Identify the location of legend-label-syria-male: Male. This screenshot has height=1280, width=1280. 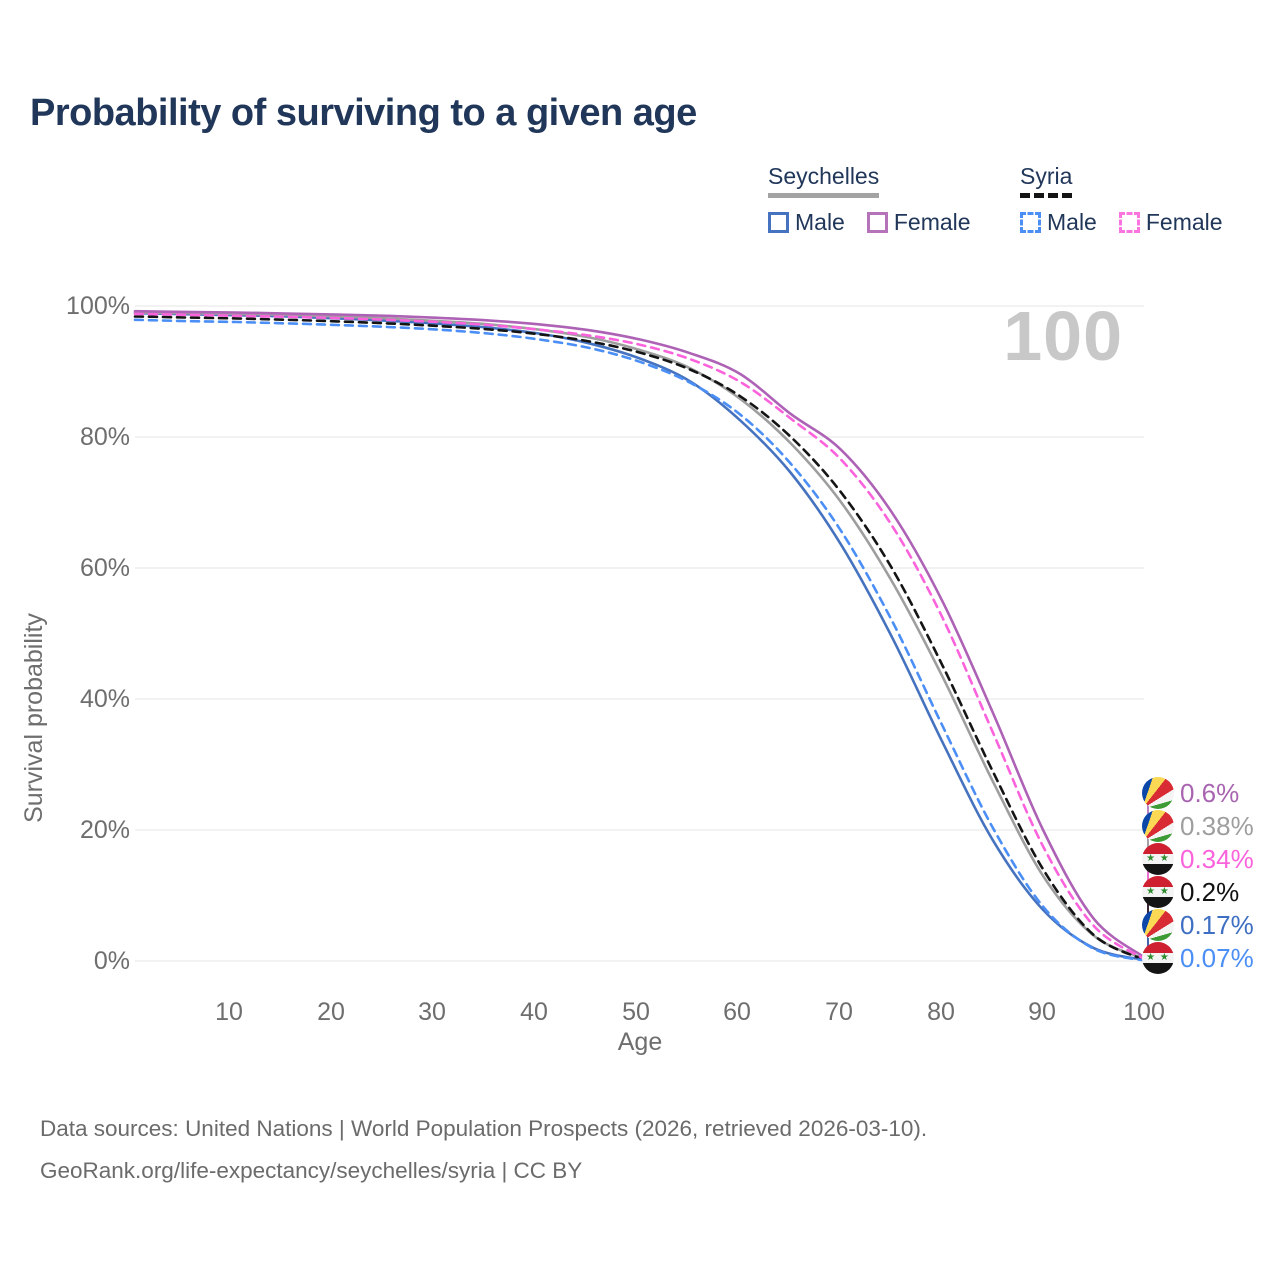
(1072, 222).